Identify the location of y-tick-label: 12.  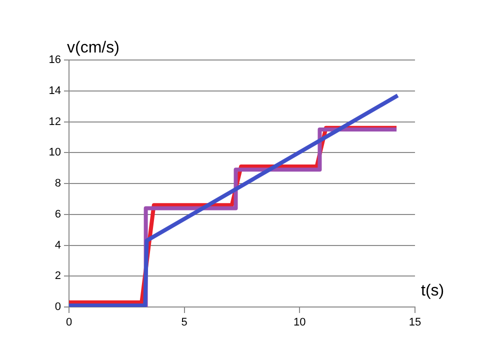
(54, 122).